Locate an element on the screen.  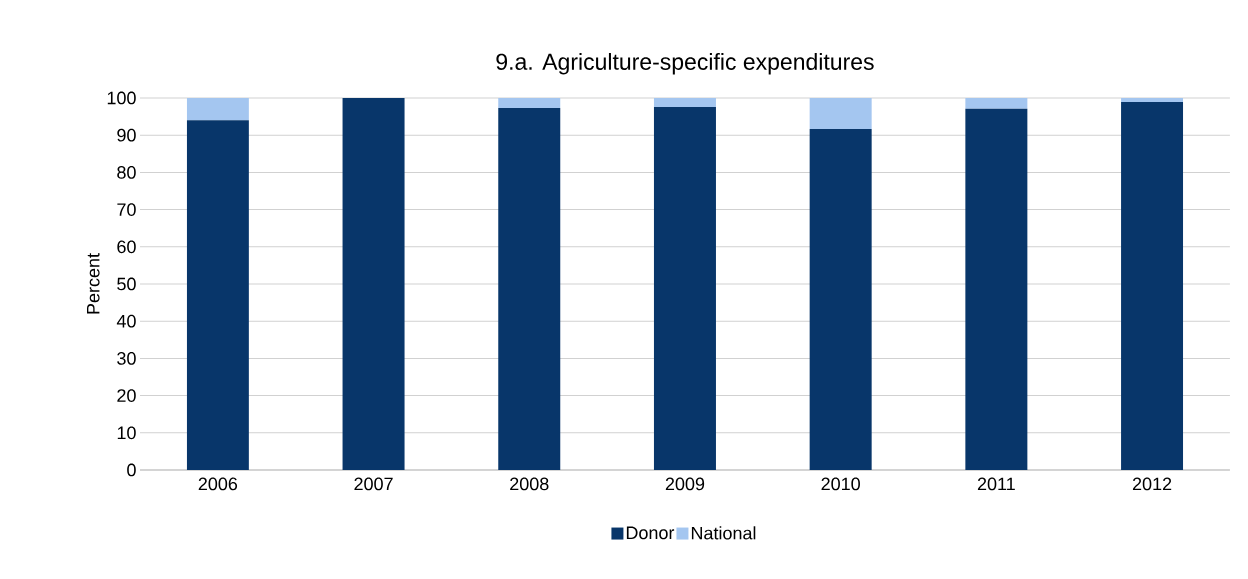
y-tick-label: 0 is located at coordinates (131, 470).